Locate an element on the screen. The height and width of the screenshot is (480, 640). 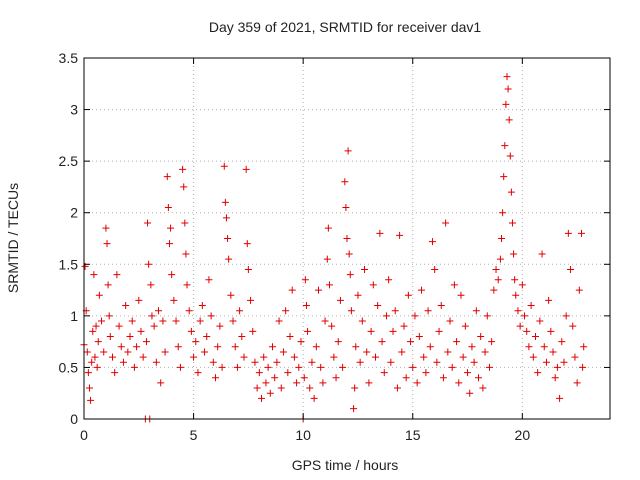
y-tick-label: 2.5 is located at coordinates (69, 161).